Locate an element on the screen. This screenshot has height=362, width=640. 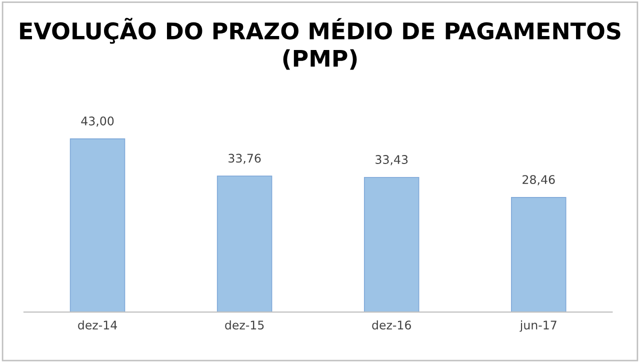
data-label: 33,43 is located at coordinates (392, 160).